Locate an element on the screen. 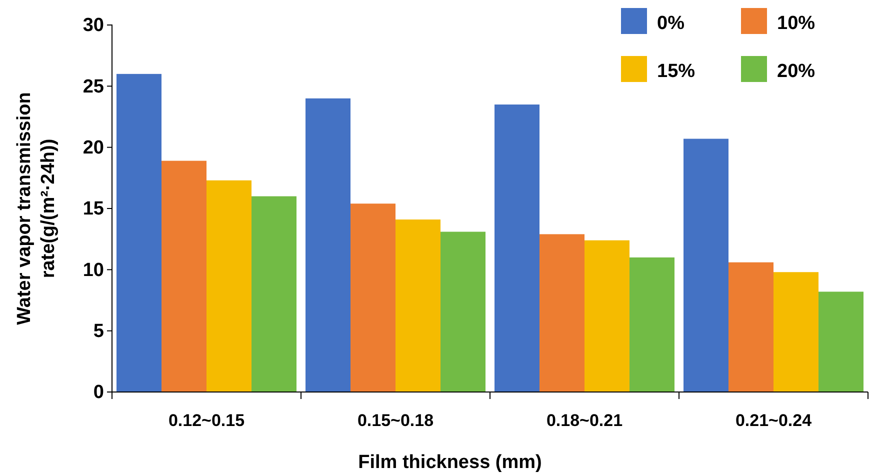 This screenshot has width=876, height=474. legend-label: 20% is located at coordinates (796, 71).